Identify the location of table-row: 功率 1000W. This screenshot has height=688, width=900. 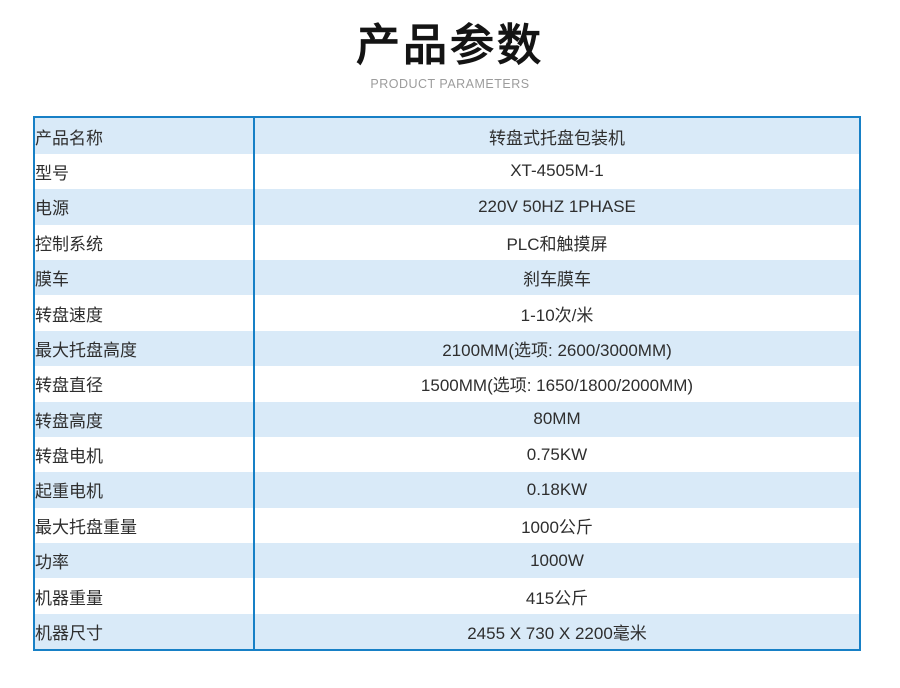
(447, 561).